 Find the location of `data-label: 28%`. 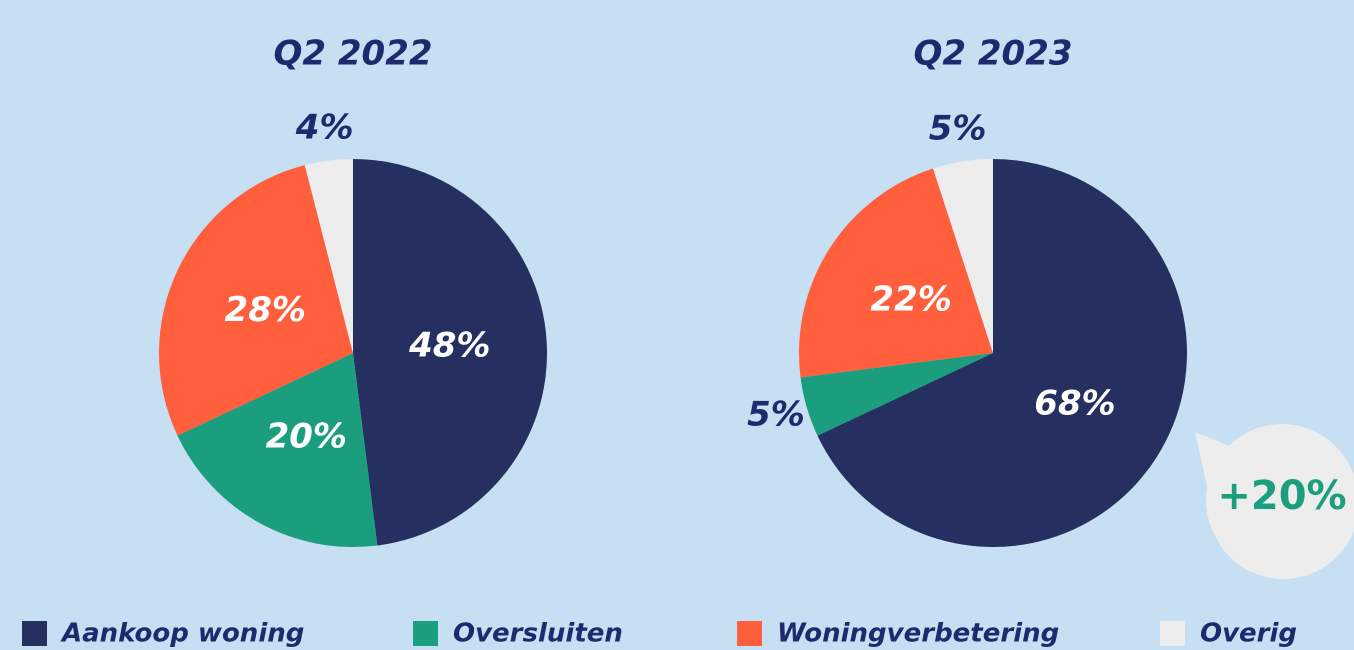

data-label: 28% is located at coordinates (265, 310).